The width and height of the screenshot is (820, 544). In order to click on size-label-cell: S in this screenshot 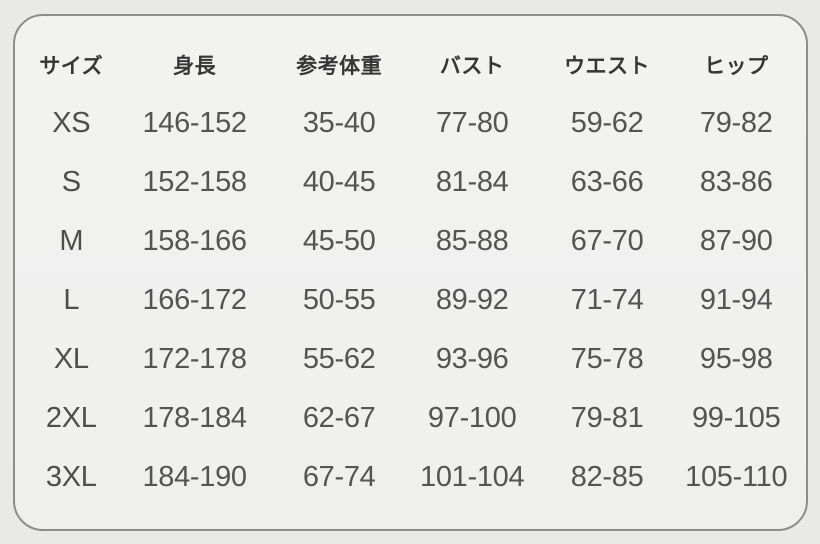, I will do `click(71, 182)`.